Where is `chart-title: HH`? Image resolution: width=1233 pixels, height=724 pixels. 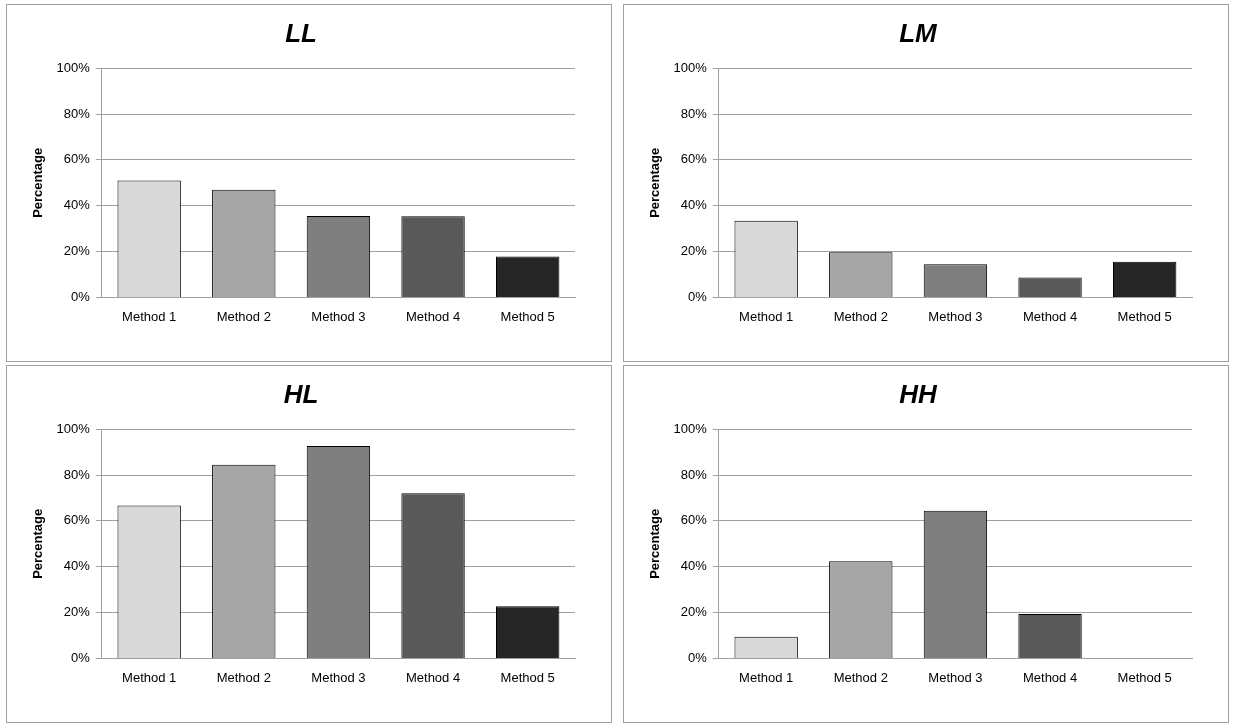
chart-title: HH is located at coordinates (918, 393).